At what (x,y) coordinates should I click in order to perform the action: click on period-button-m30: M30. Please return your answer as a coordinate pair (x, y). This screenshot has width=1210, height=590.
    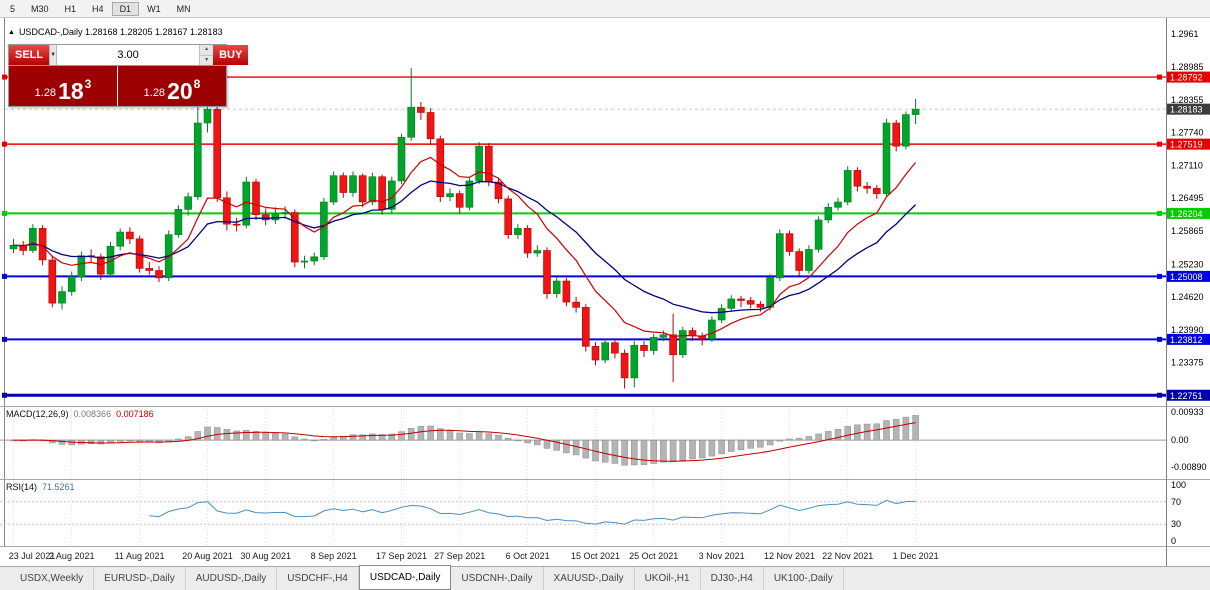
    Looking at the image, I should click on (40, 9).